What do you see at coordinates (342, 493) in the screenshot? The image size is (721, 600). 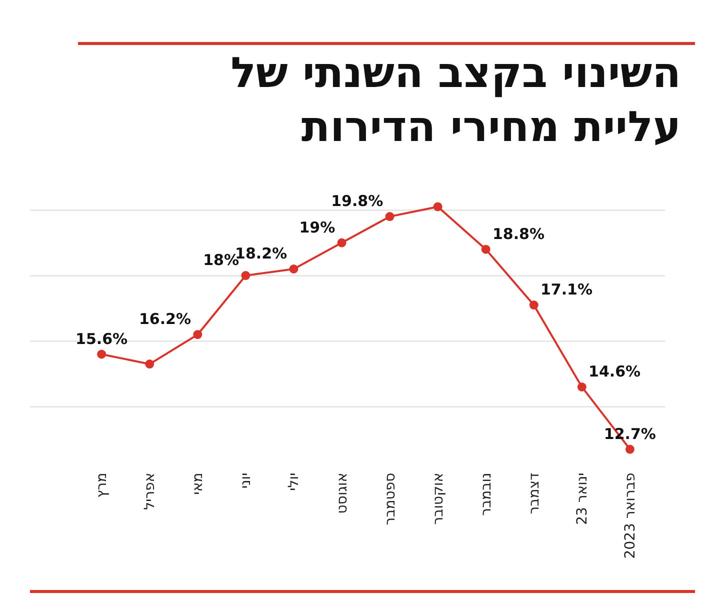 I see `x-tick-label: אוגוסט` at bounding box center [342, 493].